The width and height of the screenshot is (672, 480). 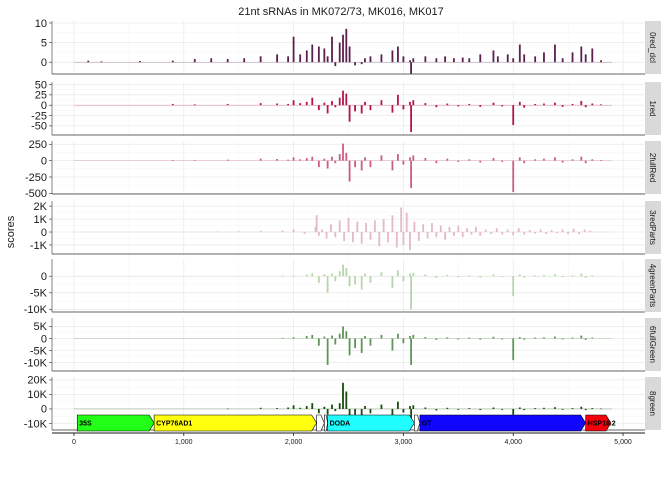 What do you see at coordinates (343, 169) in the screenshot?
I see `panel-2fullRed: 250 0 -250 -500 2fullRed` at bounding box center [343, 169].